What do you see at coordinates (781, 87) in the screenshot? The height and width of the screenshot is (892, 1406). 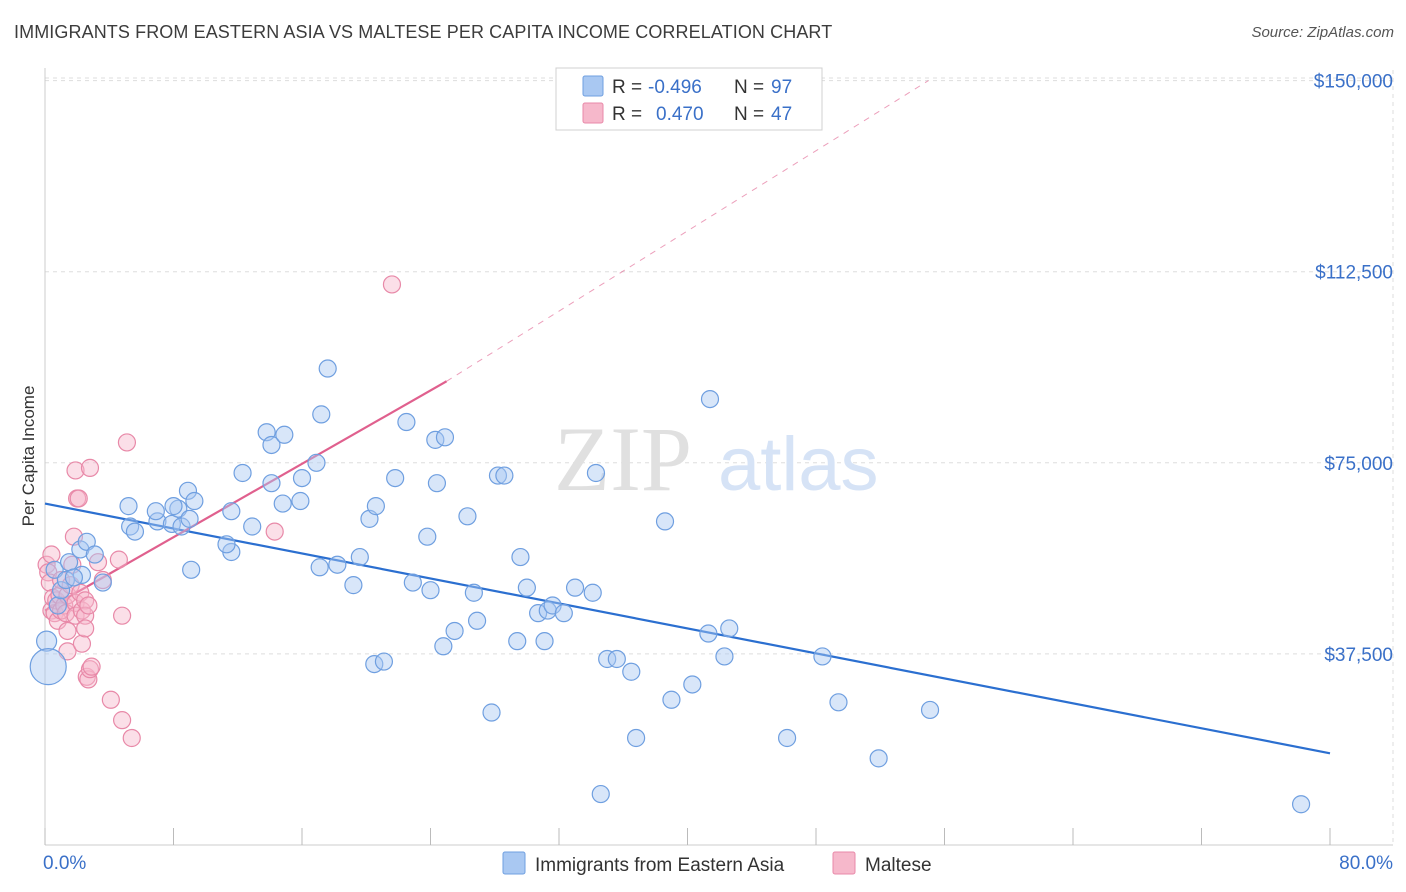 I see `legend-n-value: 97` at bounding box center [781, 87].